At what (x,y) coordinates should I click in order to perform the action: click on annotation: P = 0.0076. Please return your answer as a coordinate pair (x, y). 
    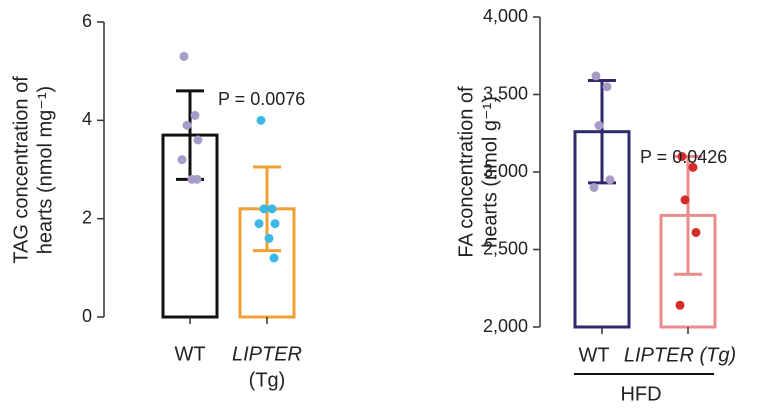
    Looking at the image, I should click on (261, 99).